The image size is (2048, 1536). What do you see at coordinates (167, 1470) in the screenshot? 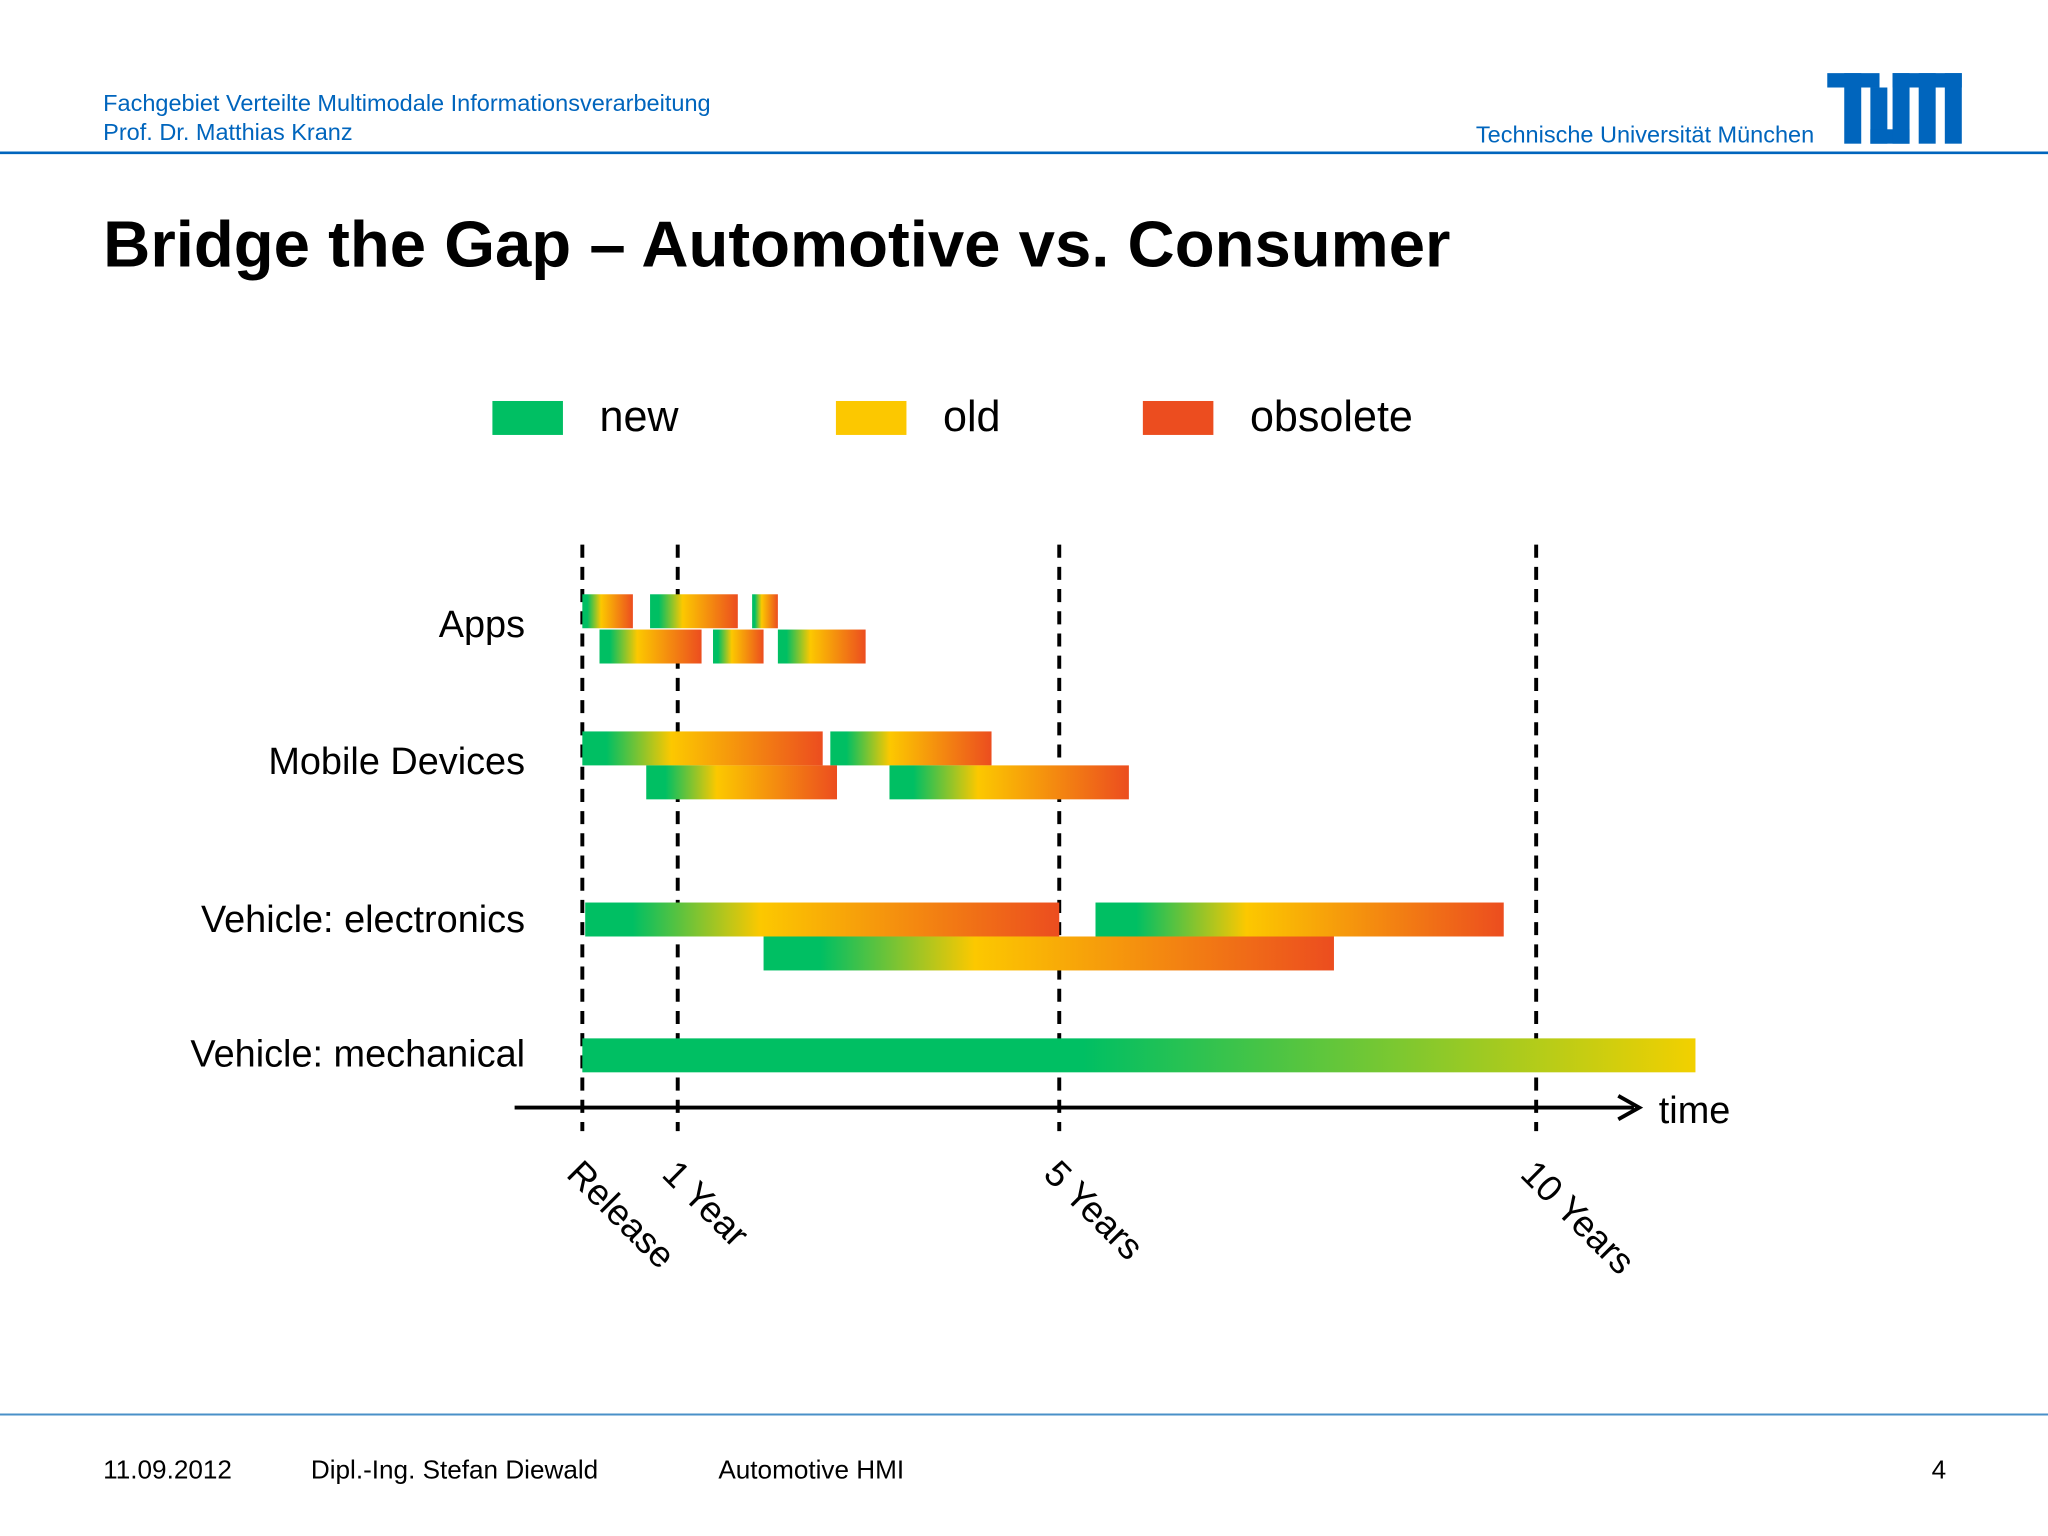
I see `footer-date: 11.09.2012` at bounding box center [167, 1470].